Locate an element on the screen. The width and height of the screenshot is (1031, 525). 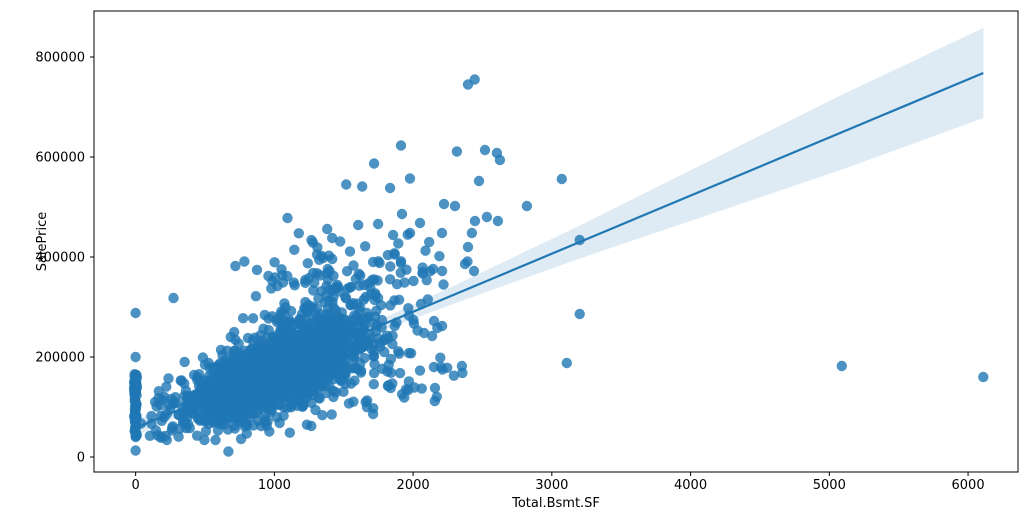
y-tick-label: 600000 is located at coordinates (60, 158).